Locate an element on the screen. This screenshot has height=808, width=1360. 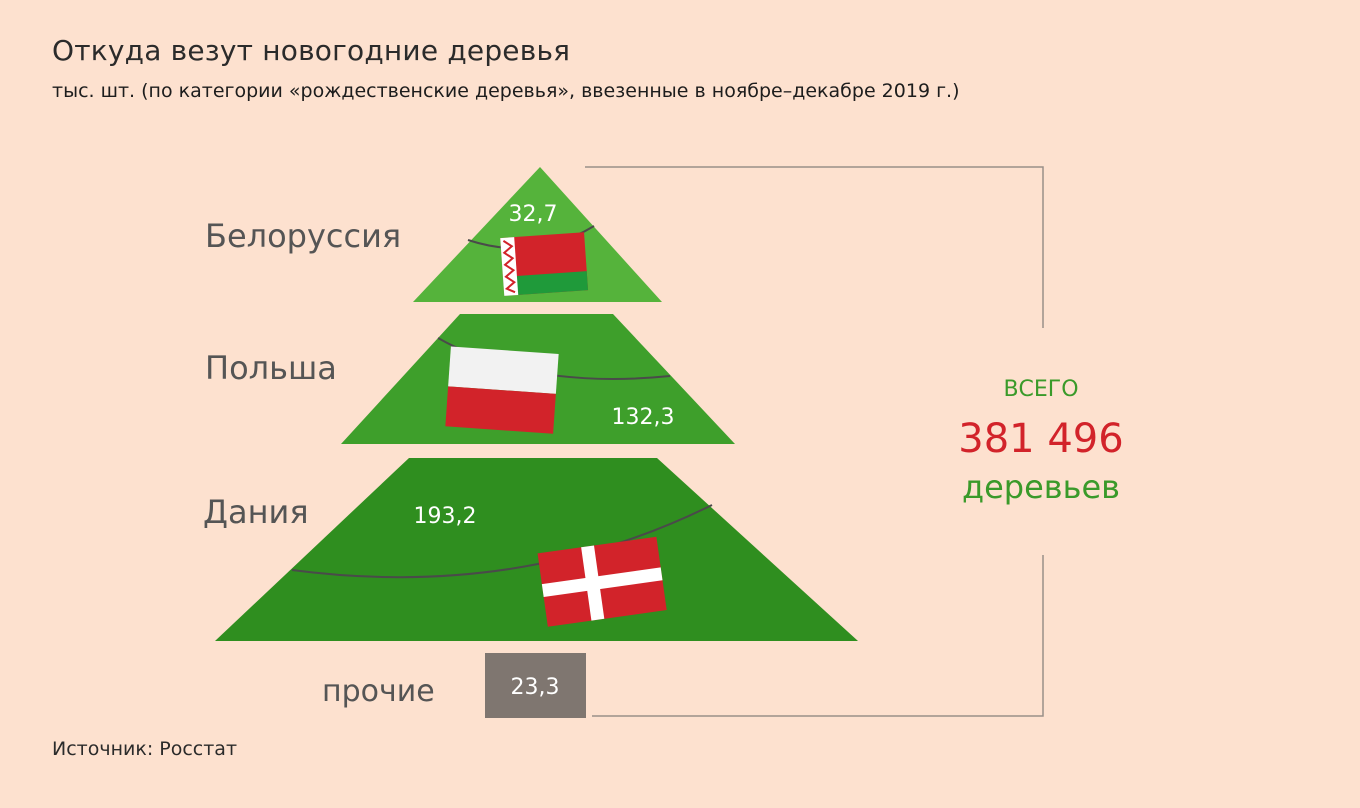
page-title: Откуда везут новогодние деревья is located at coordinates (311, 50).